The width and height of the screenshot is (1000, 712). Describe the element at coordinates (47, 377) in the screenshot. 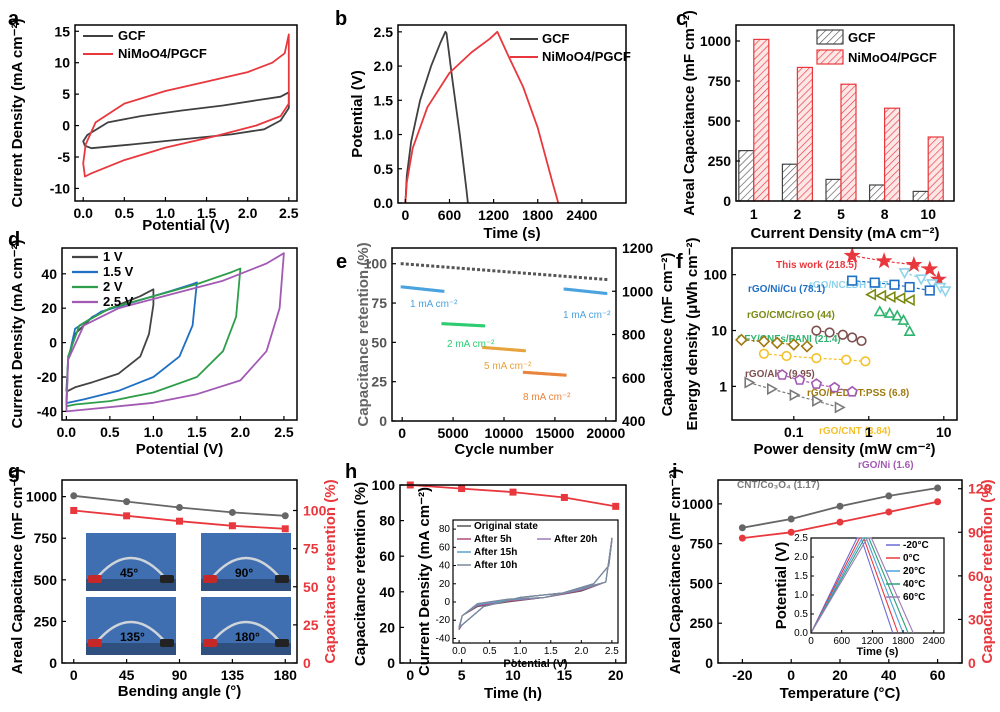

I see `y-tick-label: -20` at that location.